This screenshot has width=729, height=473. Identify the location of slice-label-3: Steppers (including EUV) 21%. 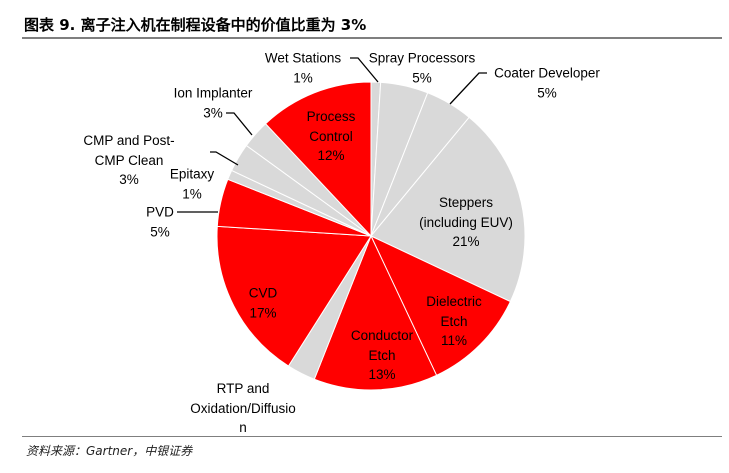
(466, 222).